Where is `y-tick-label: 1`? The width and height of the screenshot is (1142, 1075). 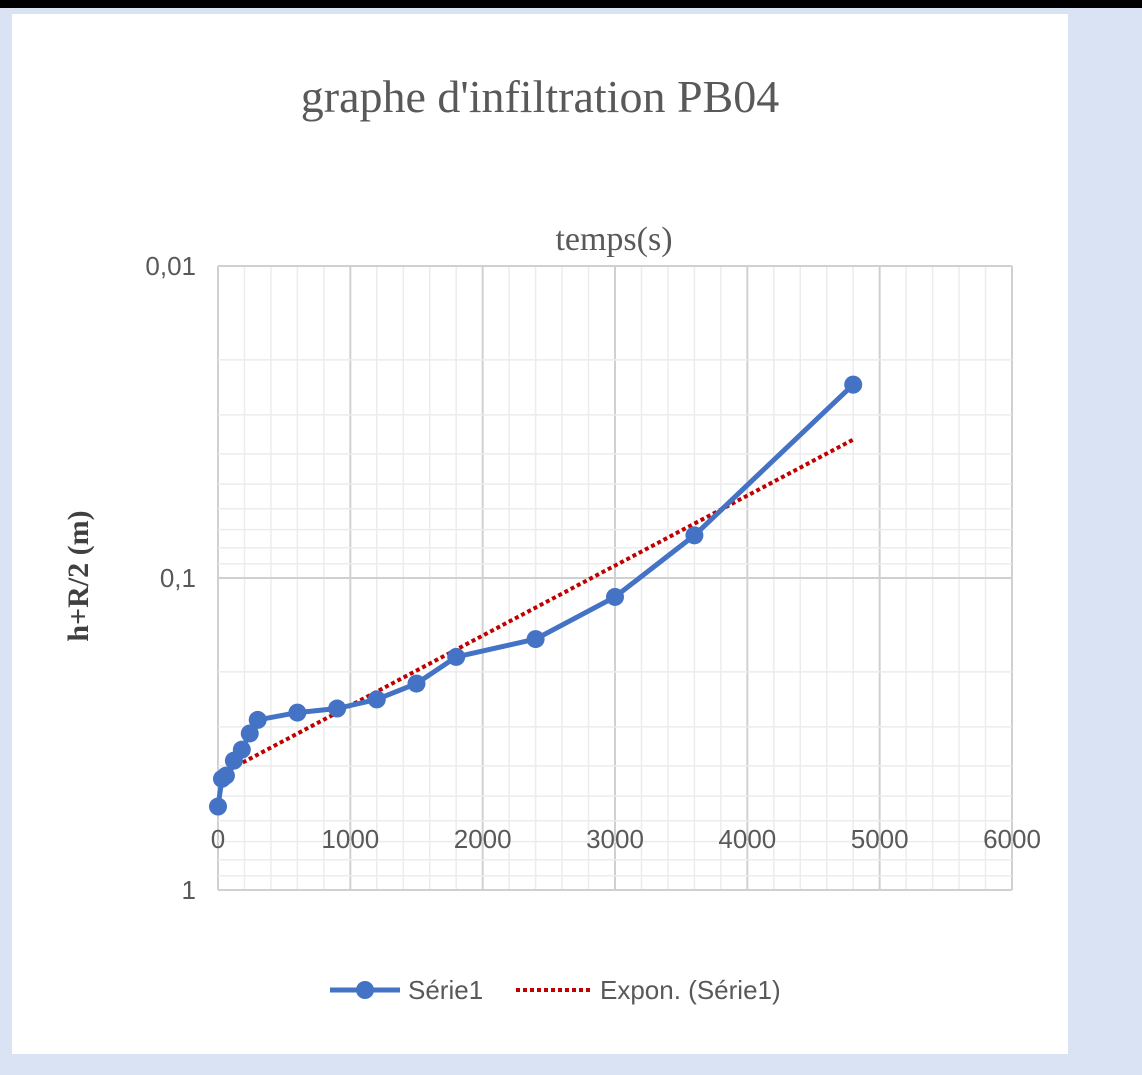
y-tick-label: 1 is located at coordinates (189, 890).